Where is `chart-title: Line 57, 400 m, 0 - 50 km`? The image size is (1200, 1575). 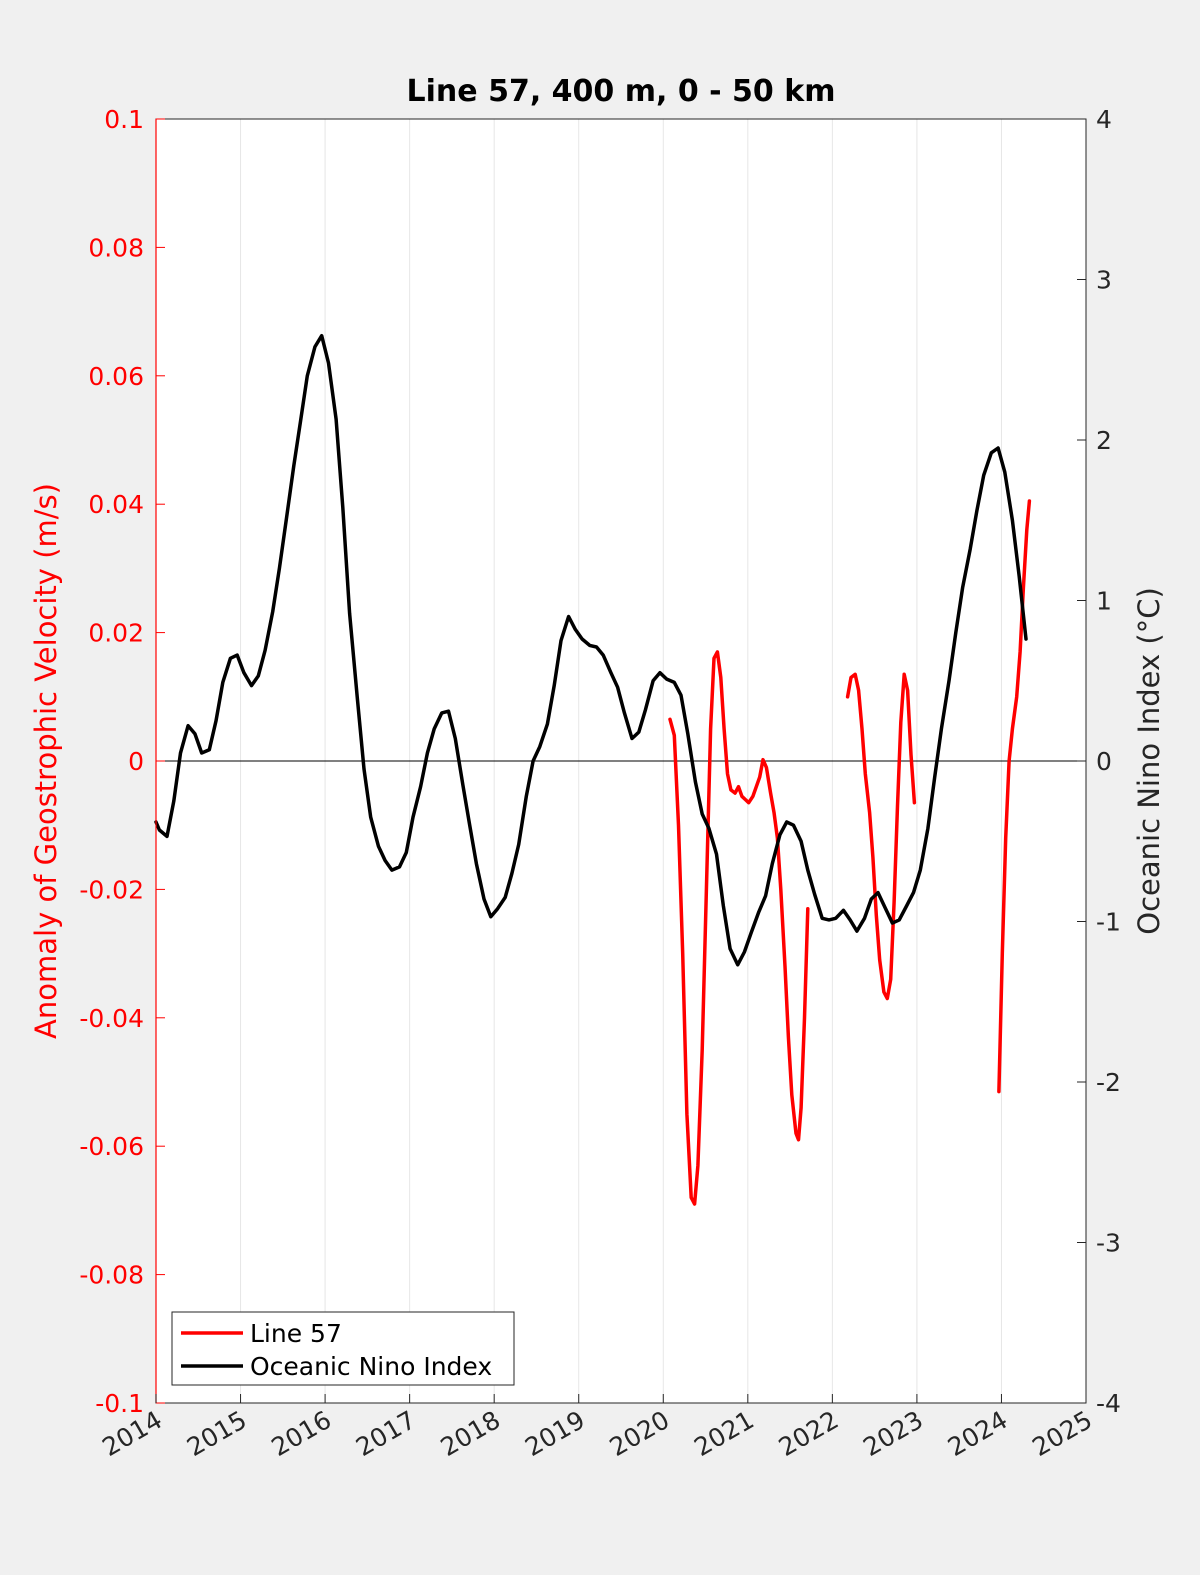 chart-title: Line 57, 400 m, 0 - 50 km is located at coordinates (621, 91).